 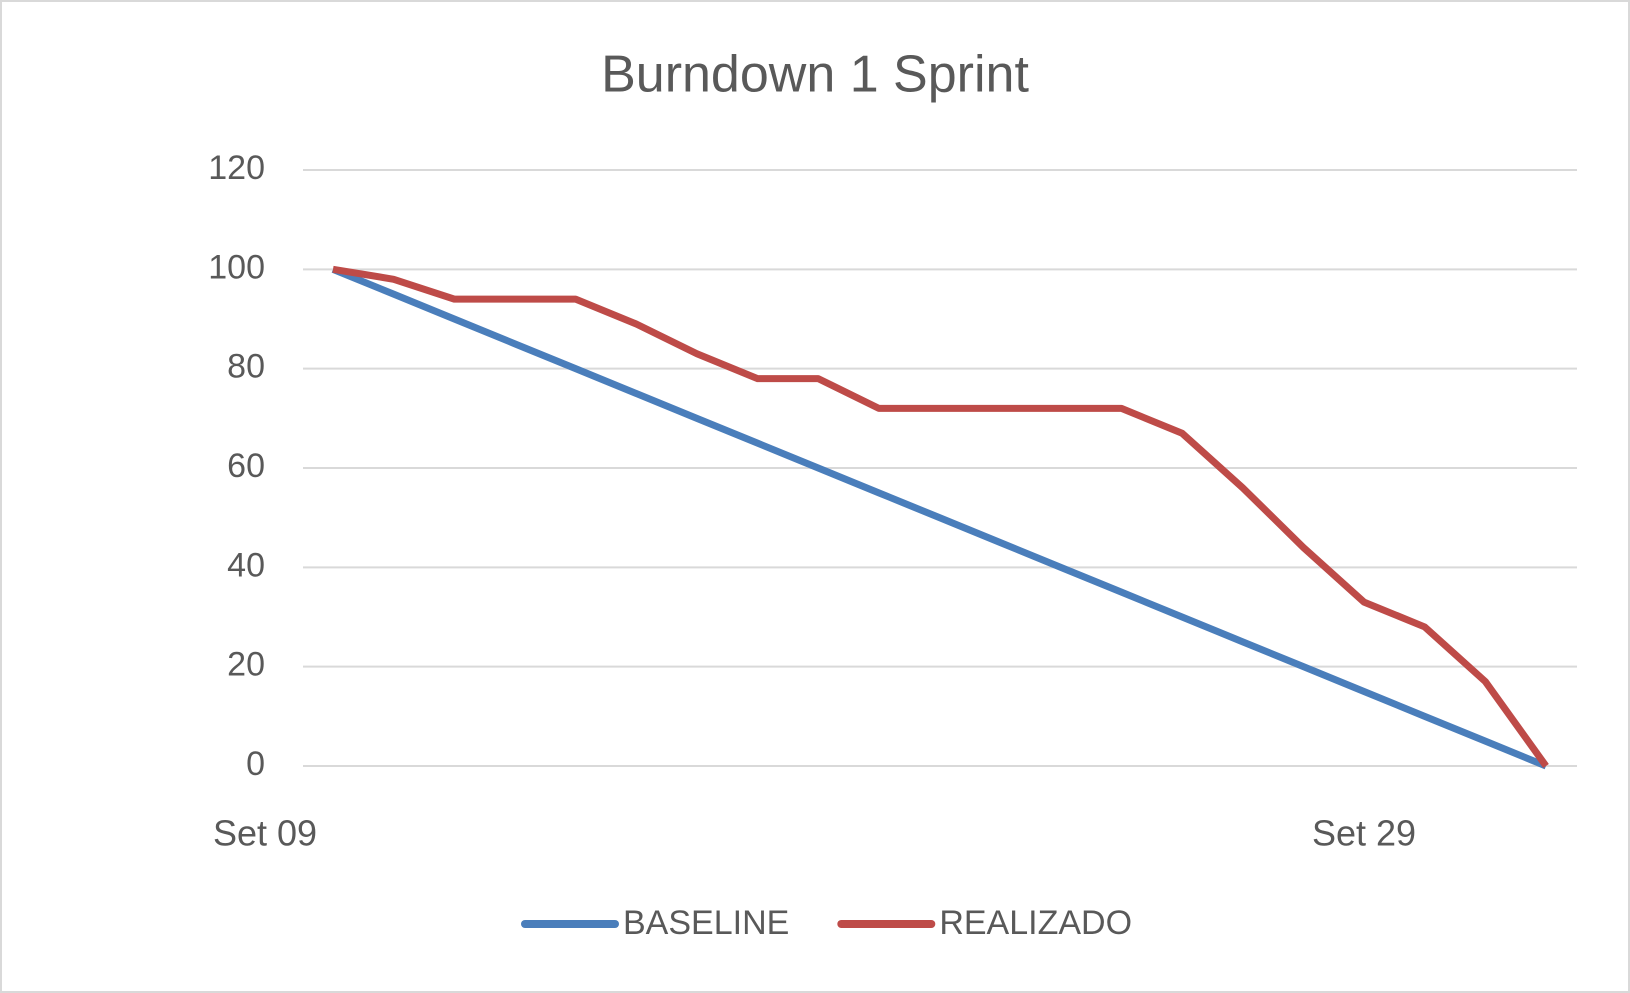 I want to click on y-tick-label: 60, so click(x=246, y=466).